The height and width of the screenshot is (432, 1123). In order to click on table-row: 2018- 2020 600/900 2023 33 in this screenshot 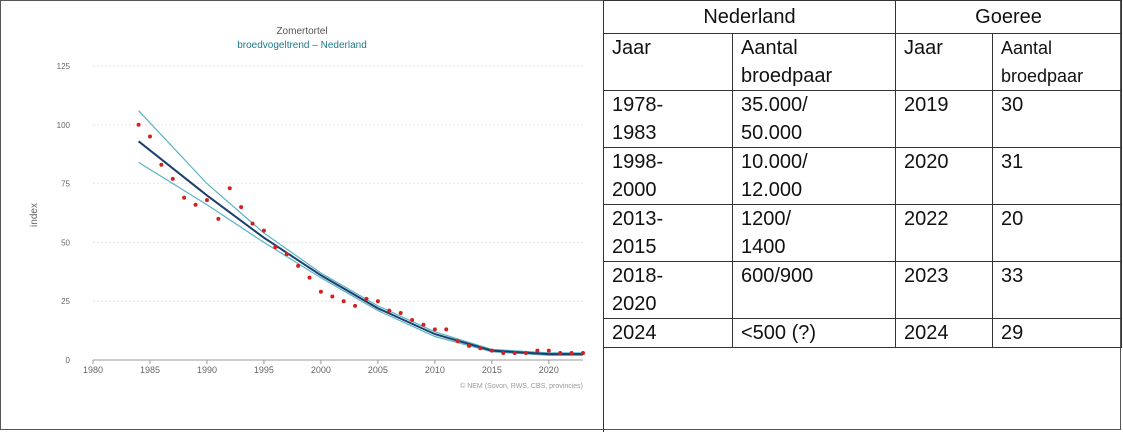, I will do `click(862, 290)`.